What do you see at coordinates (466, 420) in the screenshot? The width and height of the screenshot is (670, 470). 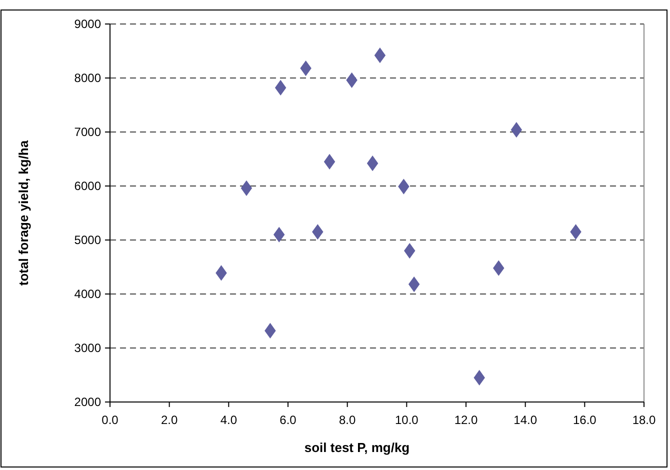 I see `x-tick-label: 12.0` at bounding box center [466, 420].